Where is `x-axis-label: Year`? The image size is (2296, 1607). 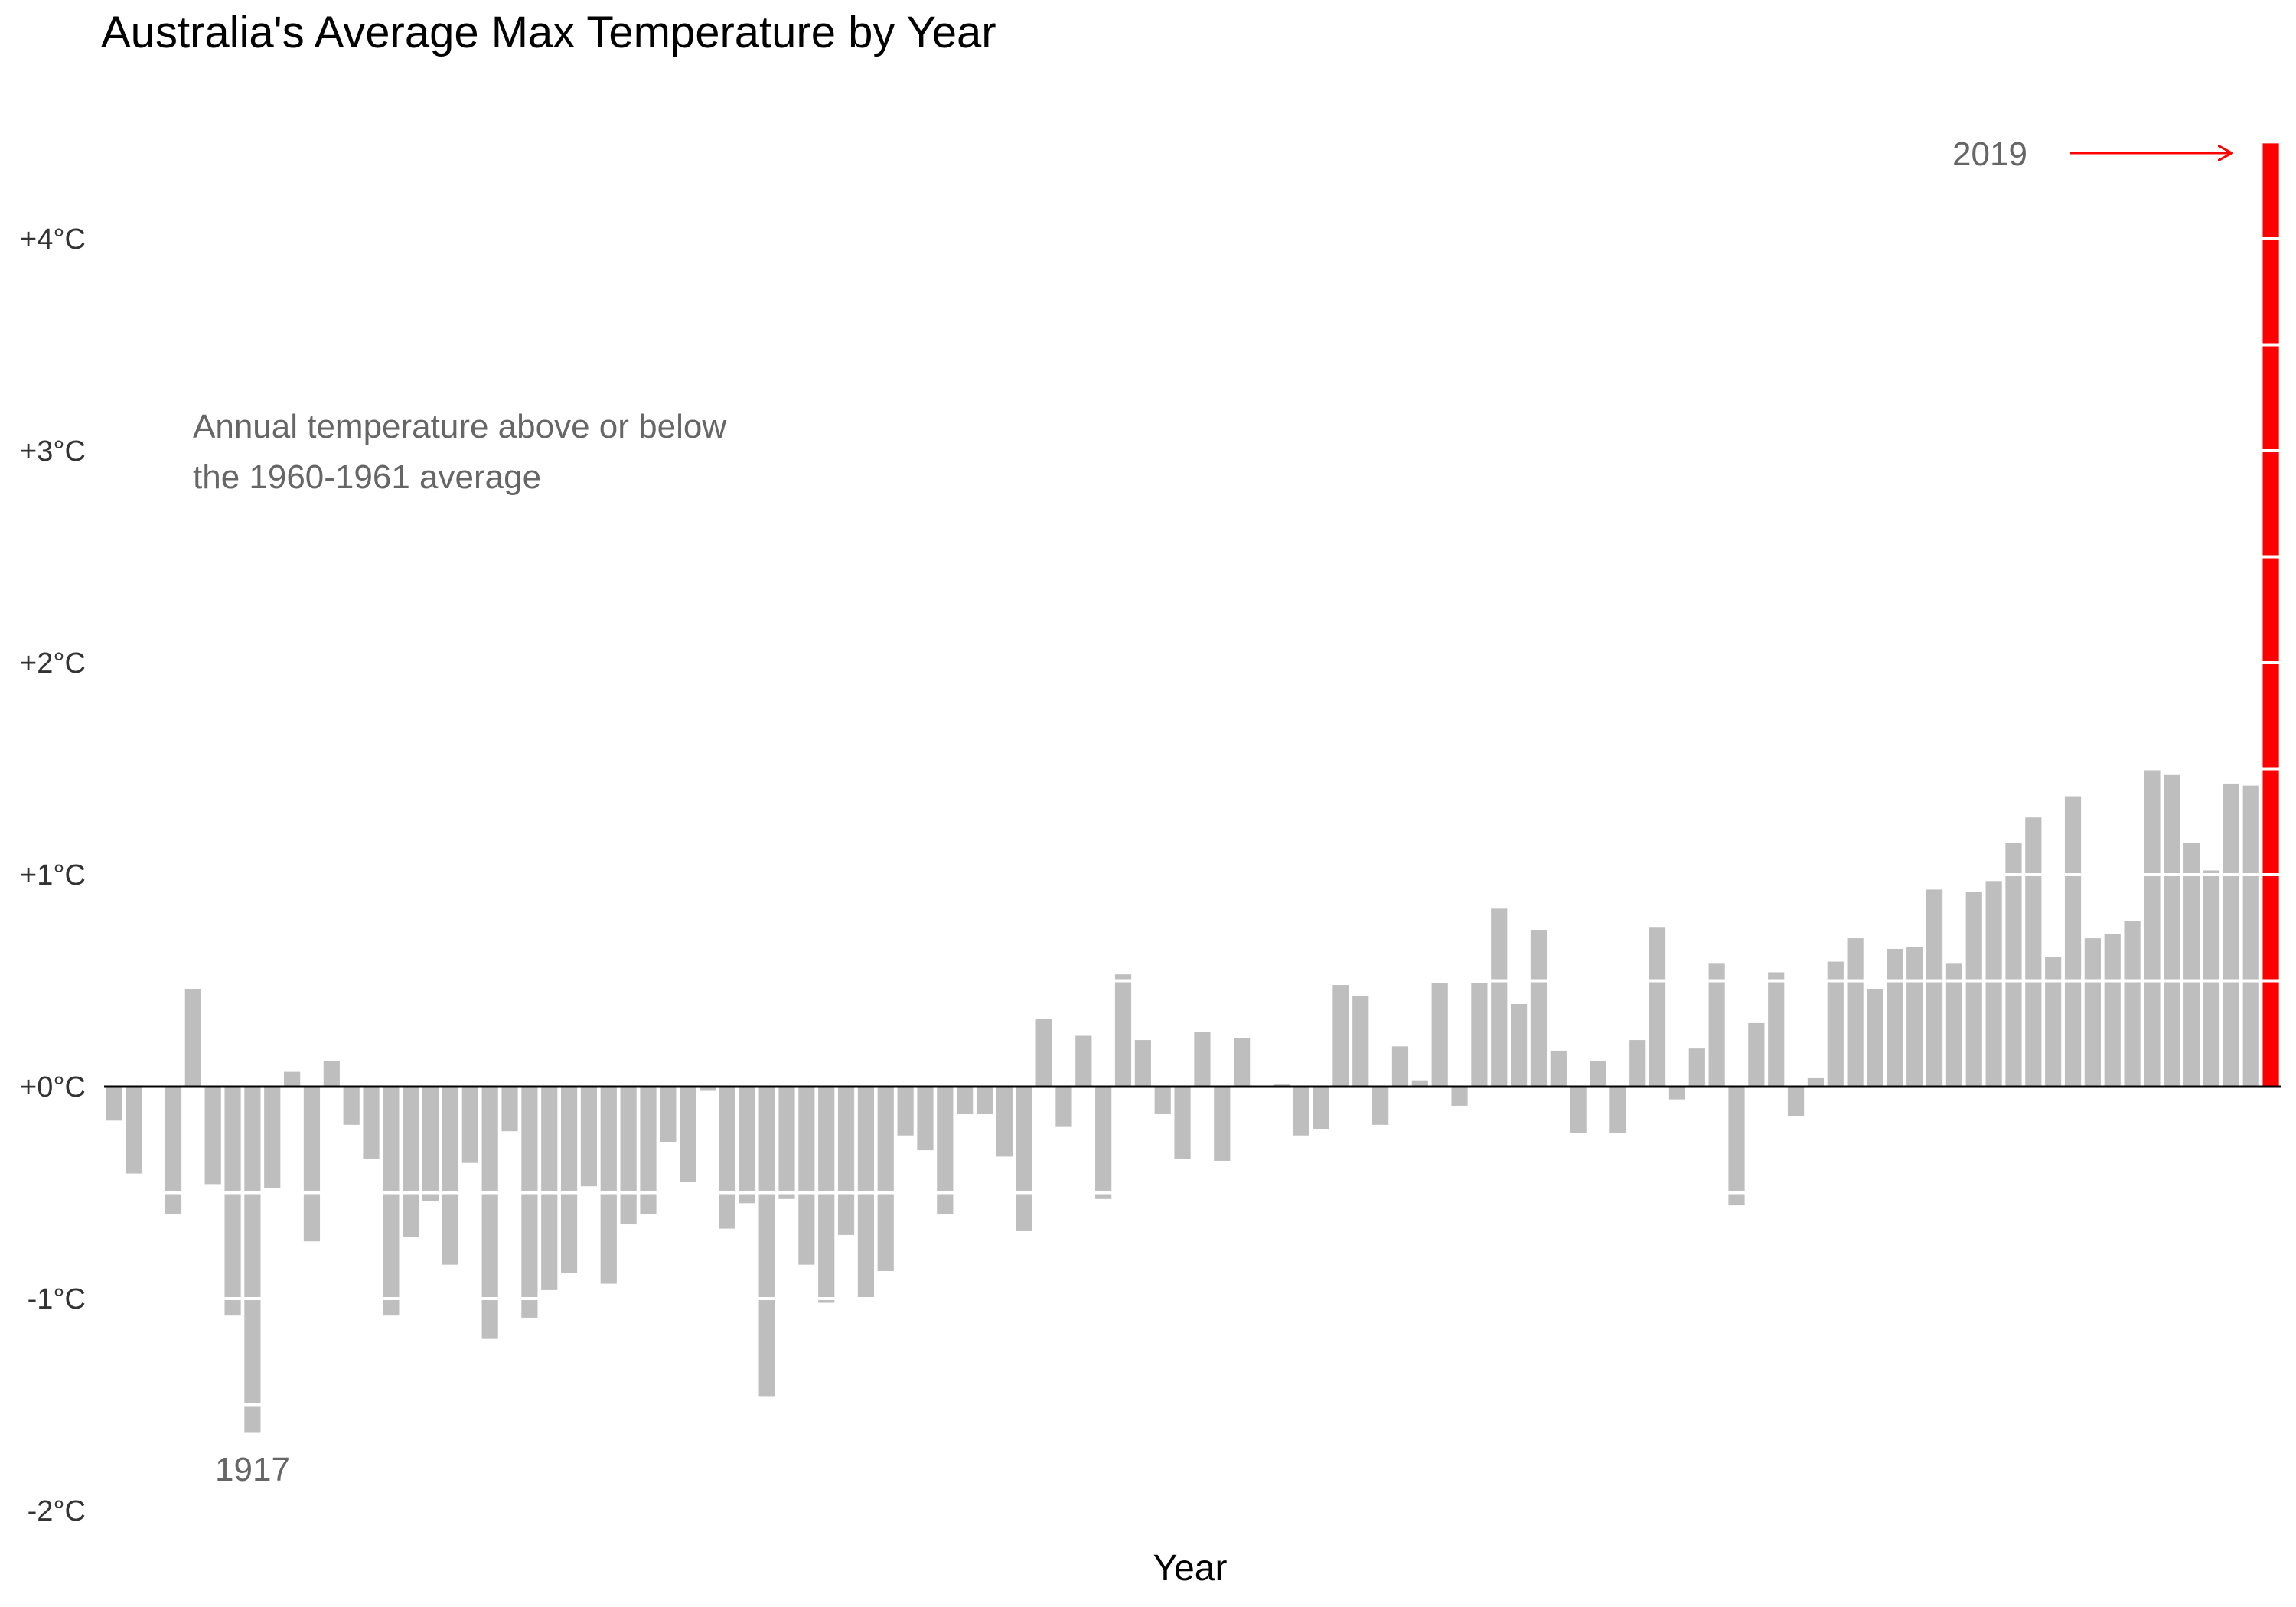 x-axis-label: Year is located at coordinates (1190, 1568).